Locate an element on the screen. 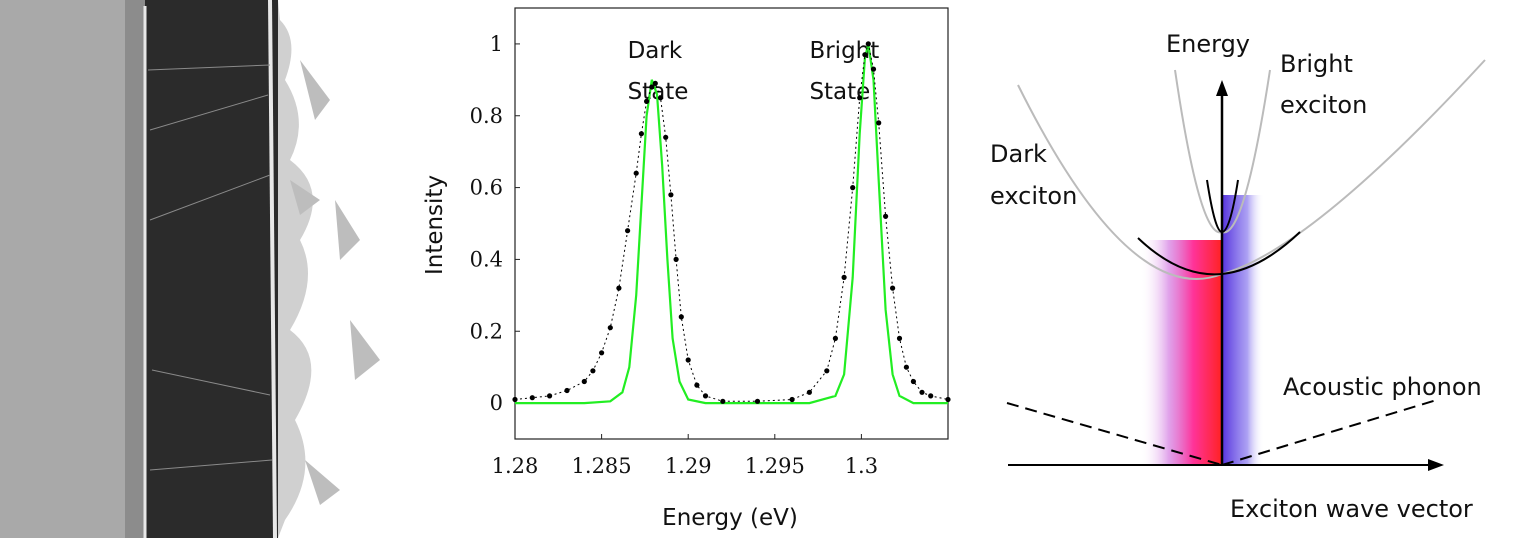 The height and width of the screenshot is (538, 1525). substrate-region is located at coordinates (62, 269).